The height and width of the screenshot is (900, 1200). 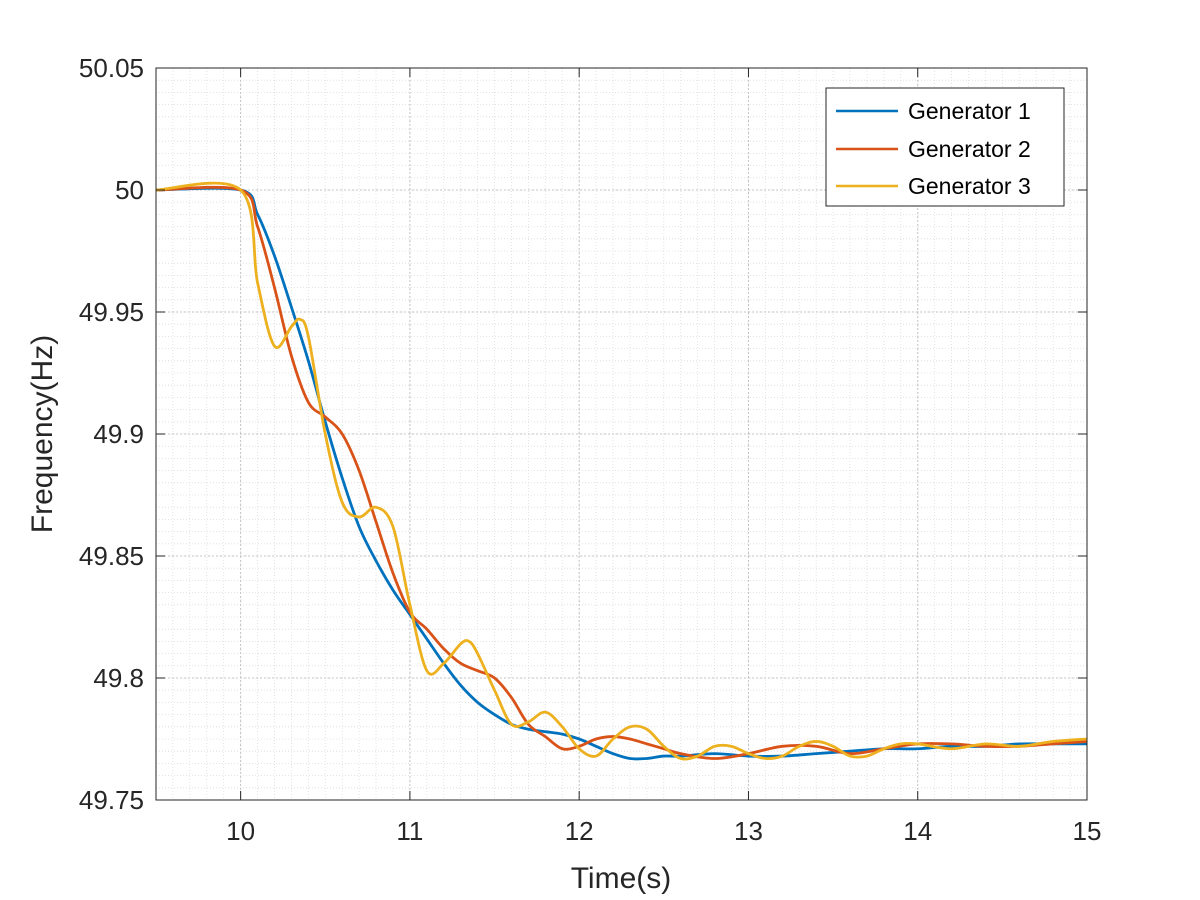 I want to click on x-tick-label: 13, so click(x=748, y=831).